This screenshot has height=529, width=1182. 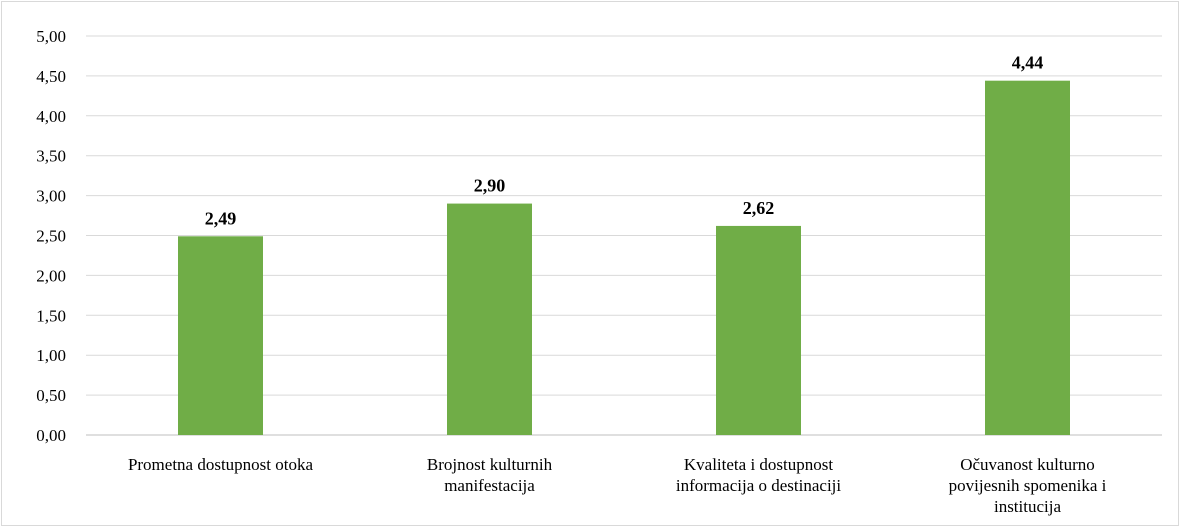 I want to click on y-tick-label: 2,50, so click(x=51, y=236).